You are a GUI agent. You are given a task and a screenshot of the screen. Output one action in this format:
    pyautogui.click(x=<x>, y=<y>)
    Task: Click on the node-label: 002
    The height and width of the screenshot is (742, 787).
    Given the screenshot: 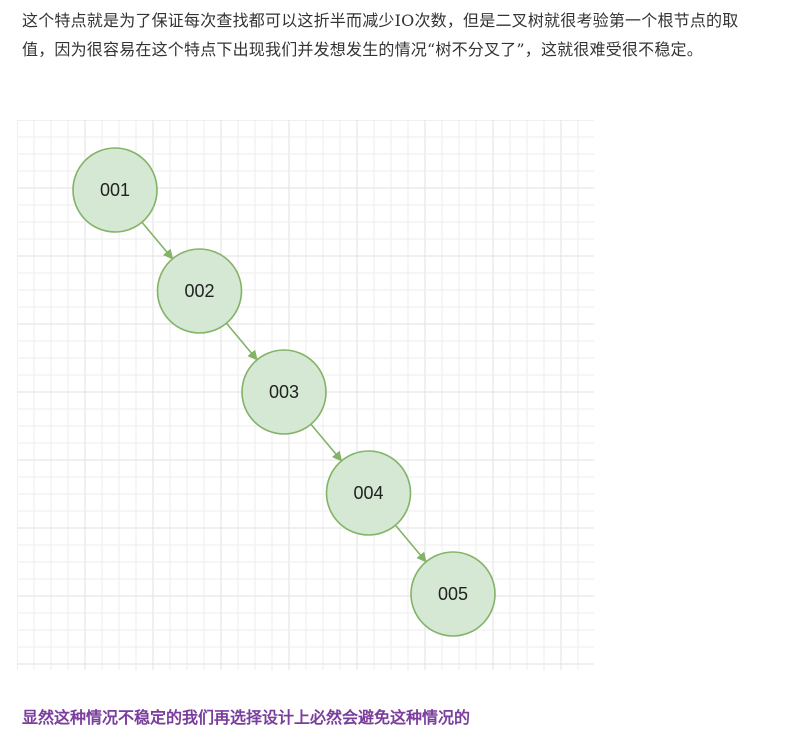 What is the action you would take?
    pyautogui.click(x=199, y=291)
    